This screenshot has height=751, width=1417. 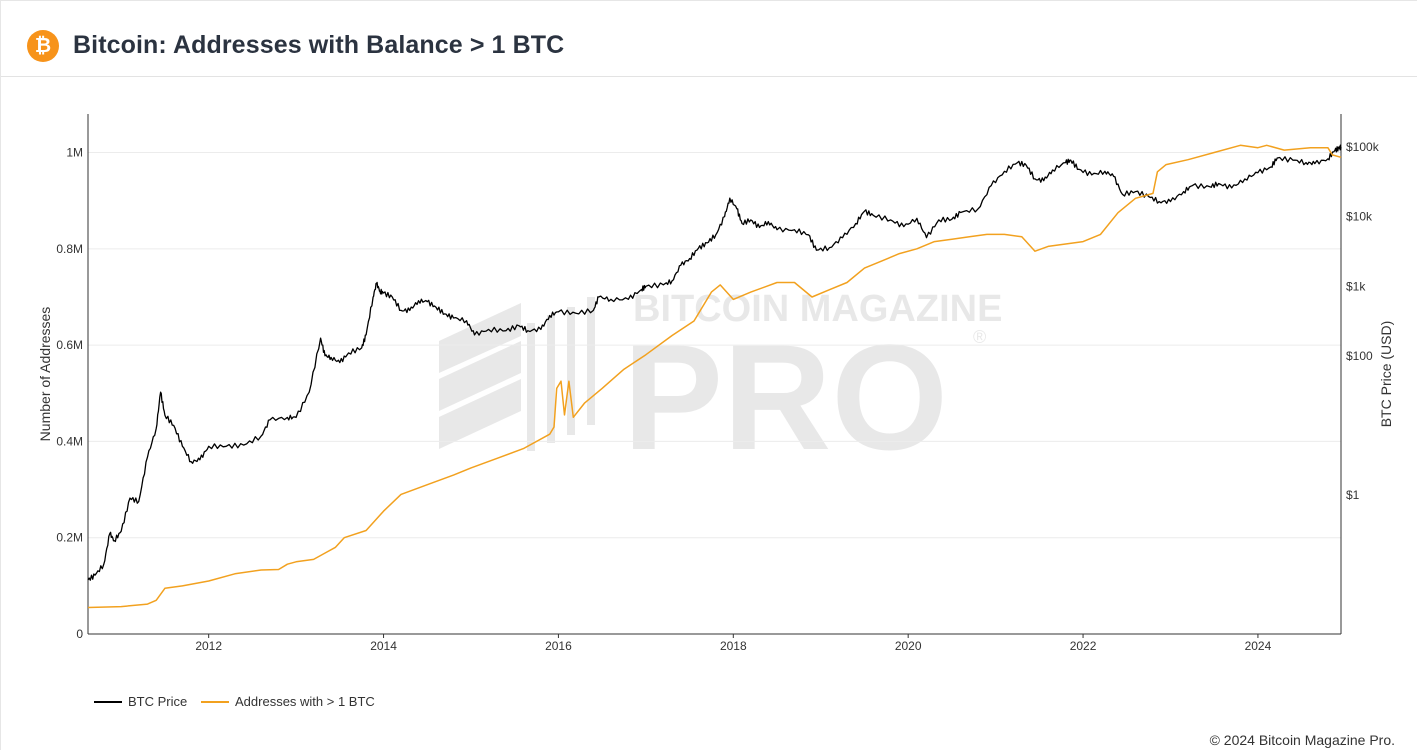 I want to click on y-right-tick-label: $1k, so click(x=1356, y=286).